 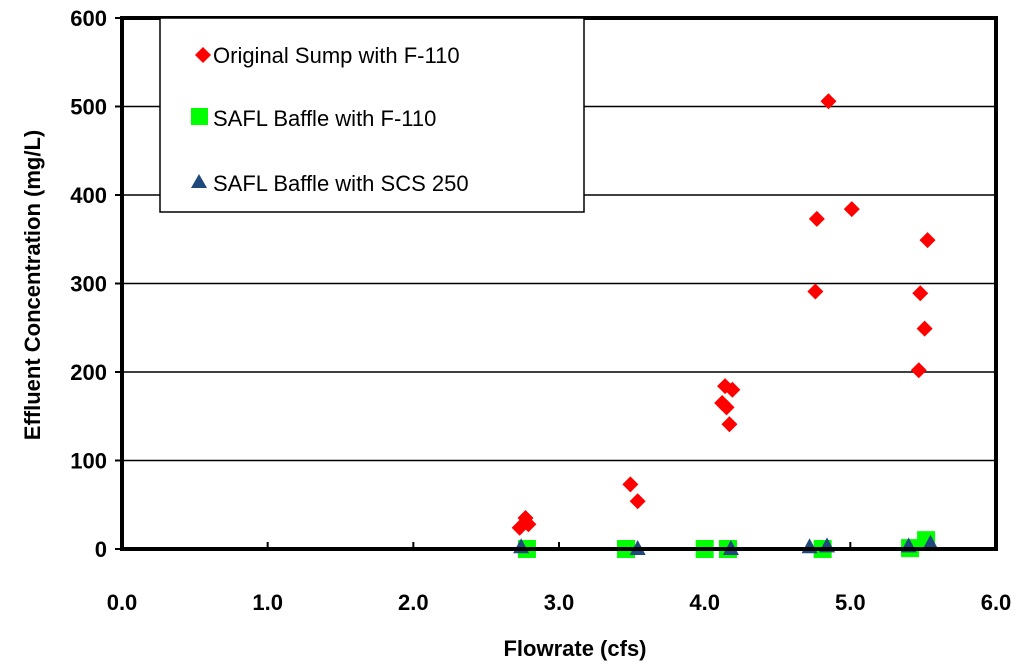 I want to click on x-tick-label: 3.0, so click(x=559, y=602).